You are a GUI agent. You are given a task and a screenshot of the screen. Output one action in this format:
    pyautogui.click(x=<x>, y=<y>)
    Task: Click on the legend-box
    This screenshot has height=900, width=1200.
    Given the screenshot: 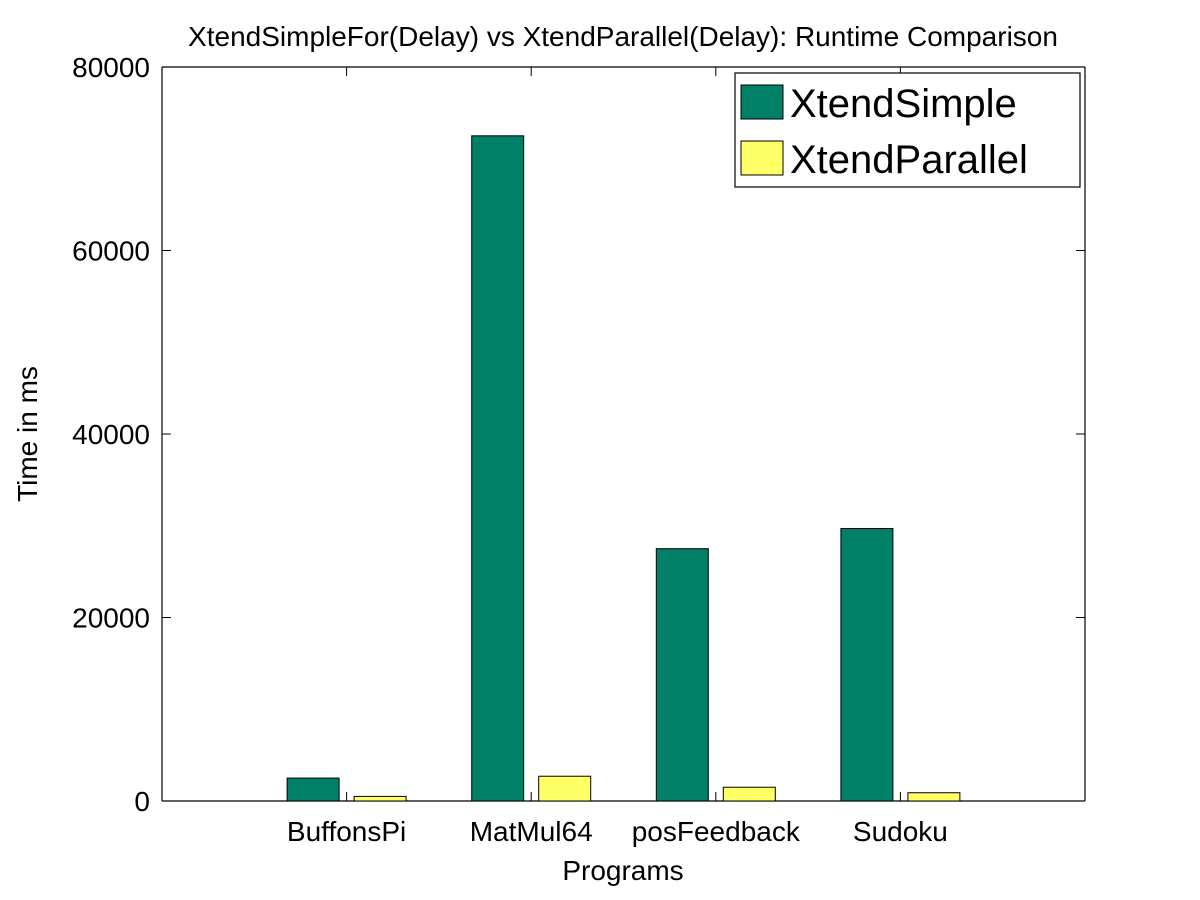 What is the action you would take?
    pyautogui.click(x=907, y=130)
    